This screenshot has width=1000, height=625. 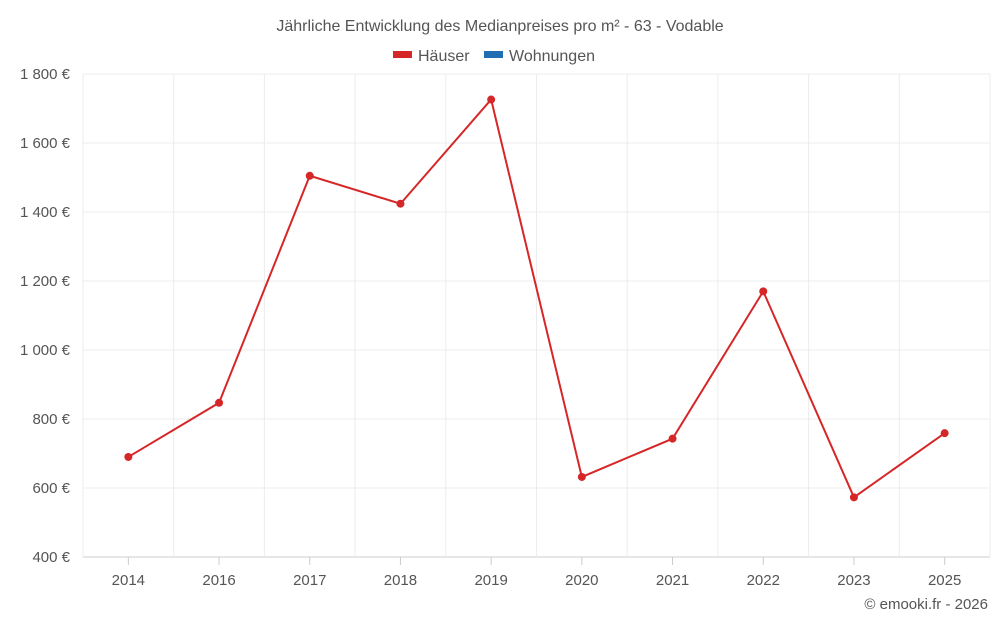 What do you see at coordinates (51, 557) in the screenshot?
I see `y-tick-label: 400 €` at bounding box center [51, 557].